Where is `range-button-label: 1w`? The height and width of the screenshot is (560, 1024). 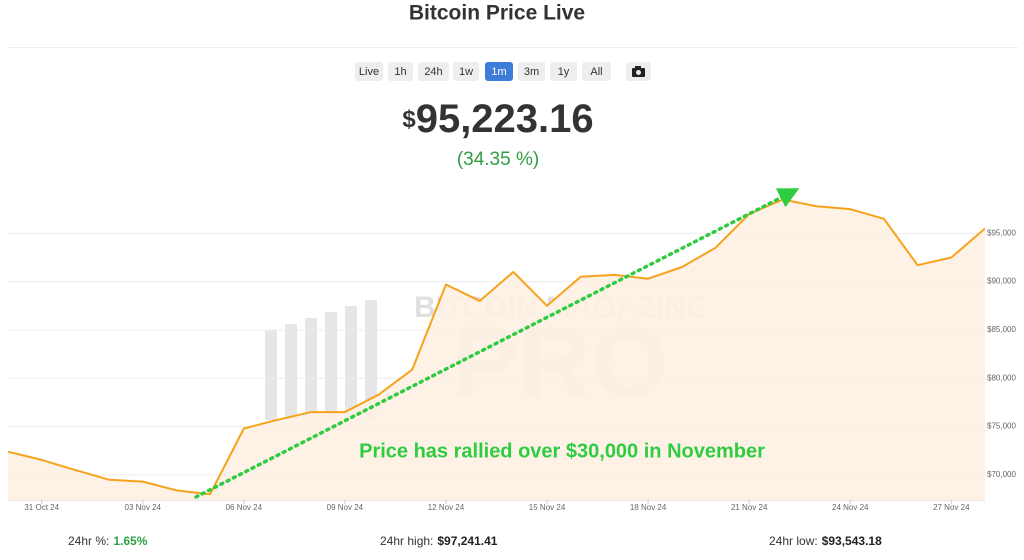 range-button-label: 1w is located at coordinates (466, 72).